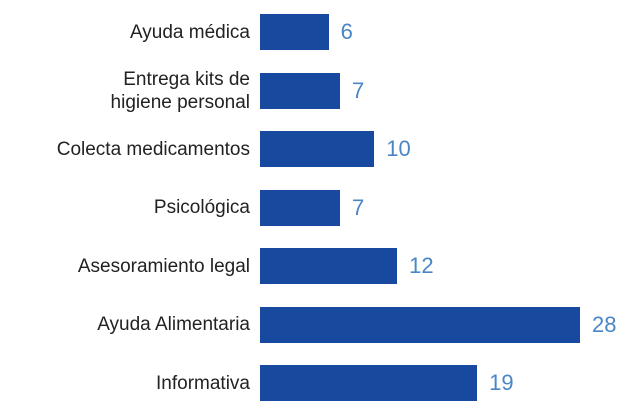  Describe the element at coordinates (604, 324) in the screenshot. I see `value-label: 28` at that location.